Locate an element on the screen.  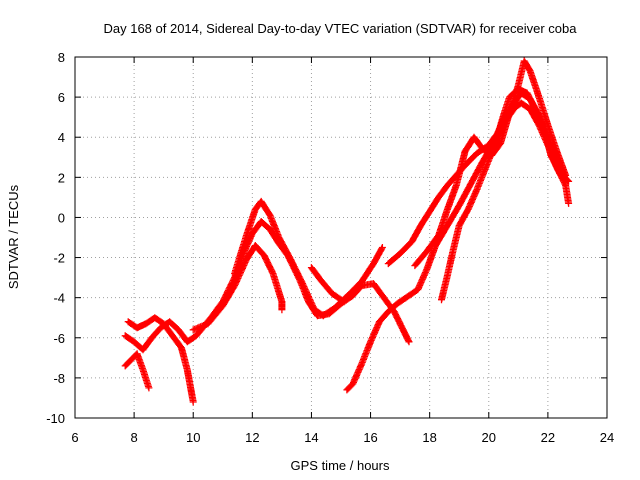
x-tick-label: 12 is located at coordinates (252, 437).